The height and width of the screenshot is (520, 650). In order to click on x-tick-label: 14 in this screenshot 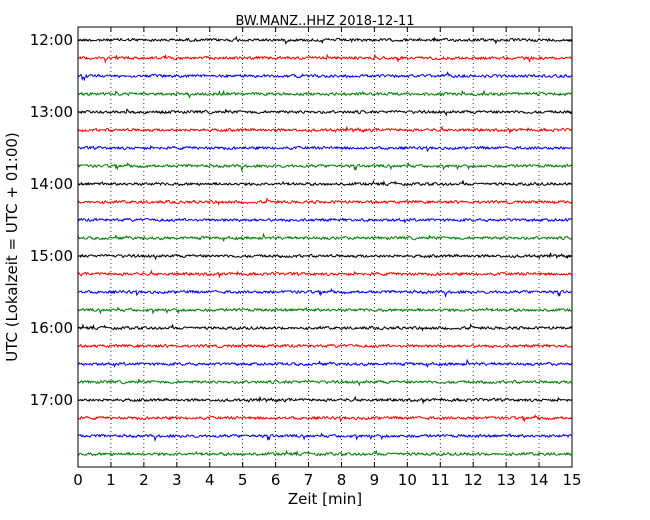, I will do `click(539, 480)`.